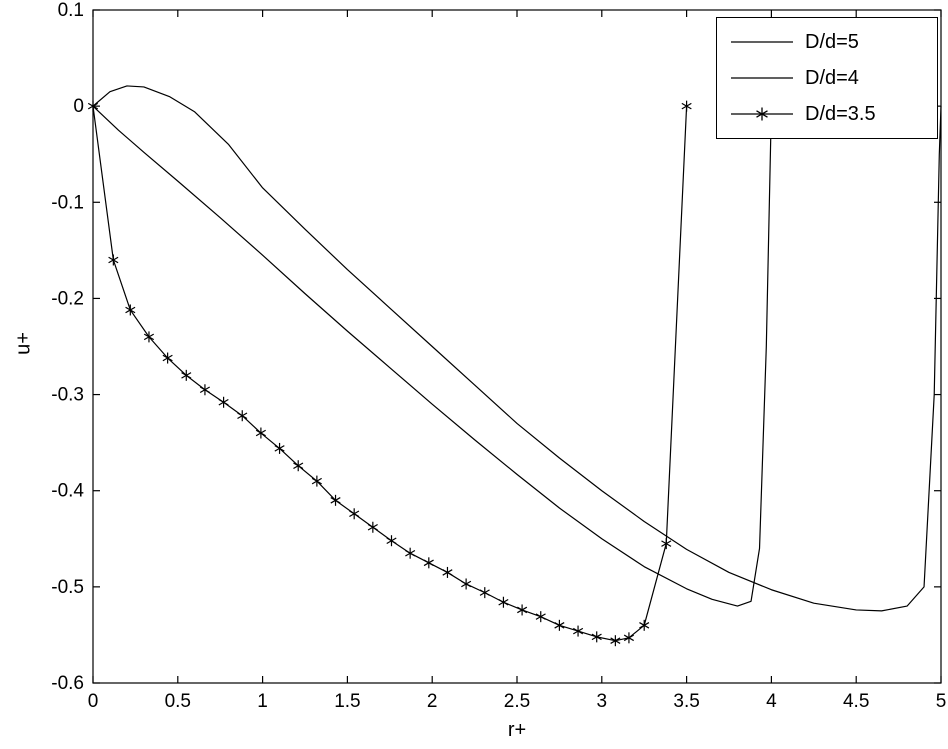 The image size is (948, 749). Describe the element at coordinates (686, 701) in the screenshot. I see `x-tick-label: 3.5` at that location.